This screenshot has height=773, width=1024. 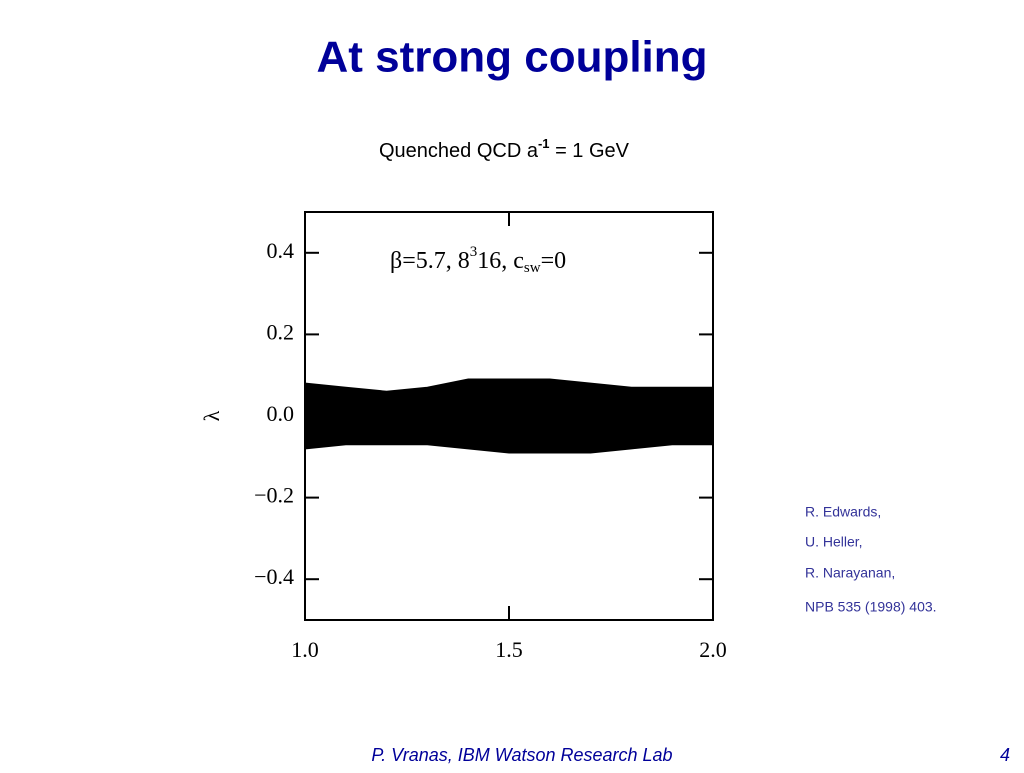 What do you see at coordinates (430, 261) in the screenshot?
I see `annotation-text: β=5.7, 8` at bounding box center [430, 261].